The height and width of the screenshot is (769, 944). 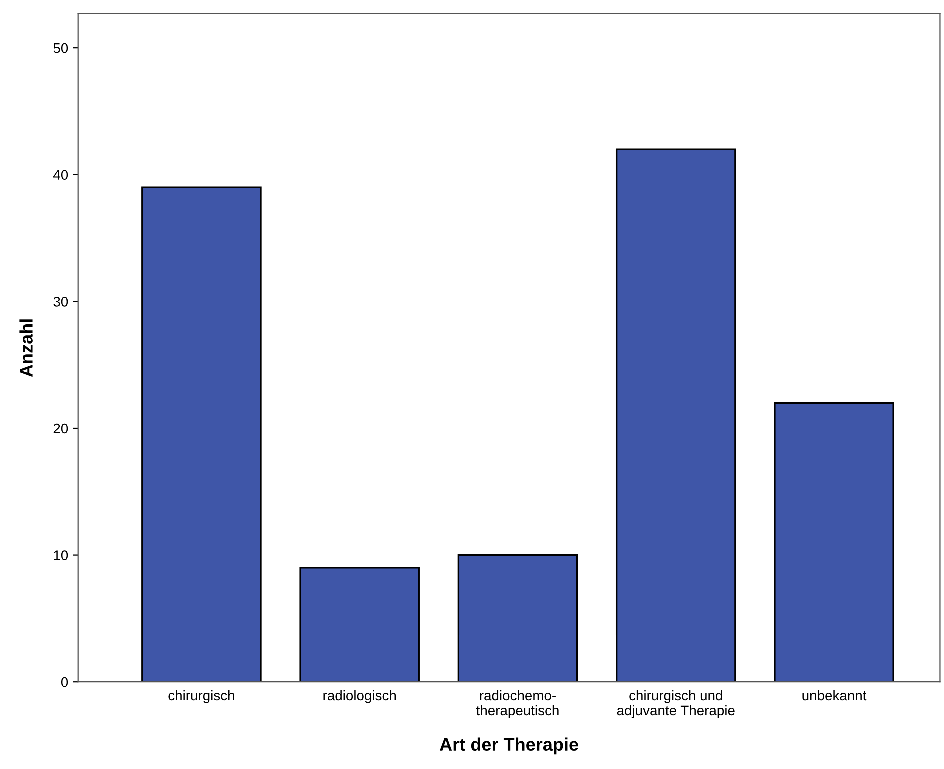 What do you see at coordinates (61, 429) in the screenshot?
I see `y-tick-label: 20` at bounding box center [61, 429].